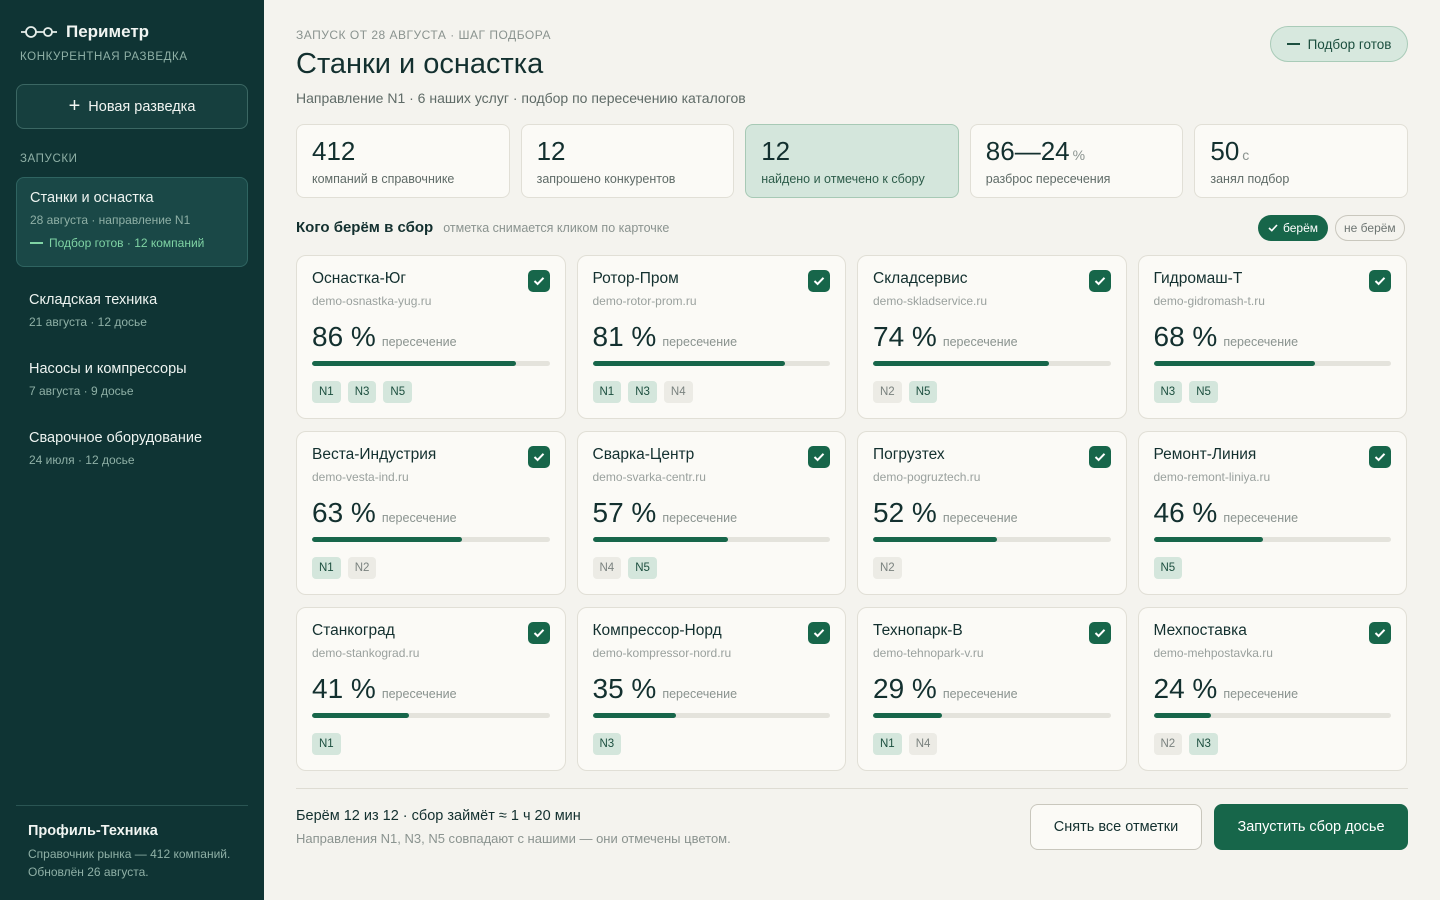  I want to click on overlap-percent: 81 %, so click(624, 336).